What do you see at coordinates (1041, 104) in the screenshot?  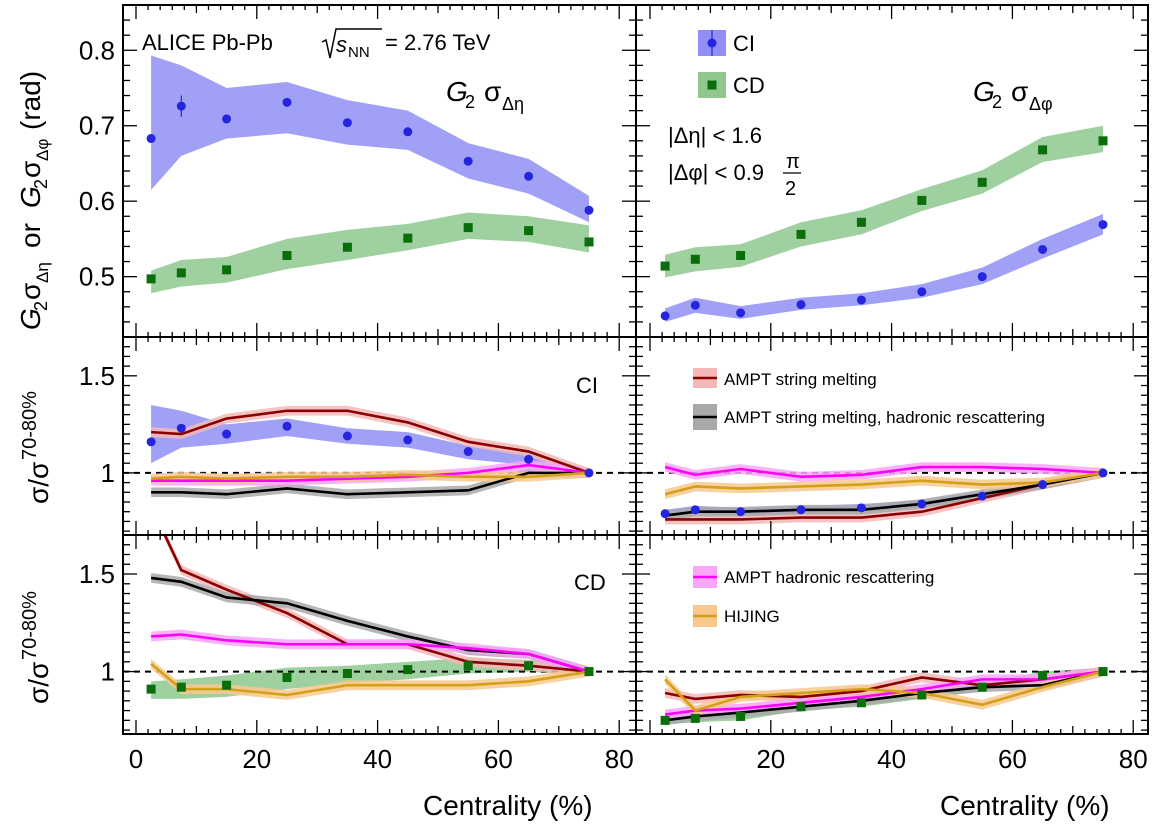 I see `title-sigma-subscript-right: Δφ` at bounding box center [1041, 104].